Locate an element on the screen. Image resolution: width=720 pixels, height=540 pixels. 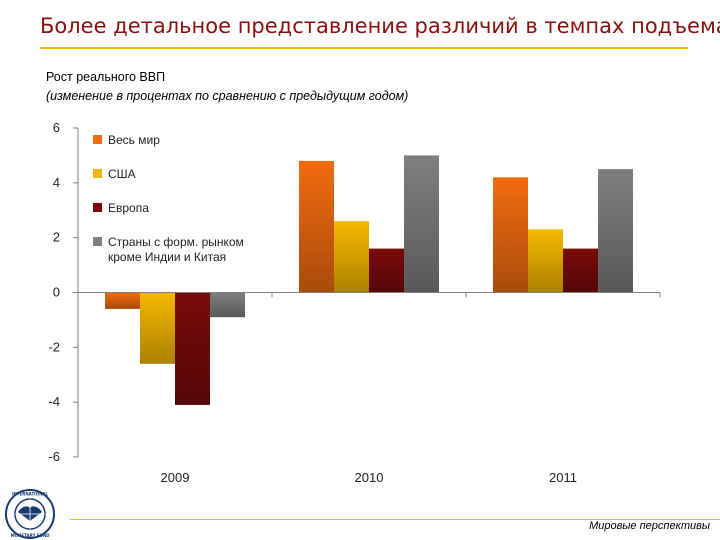
legend-label: Весь мир is located at coordinates (134, 140).